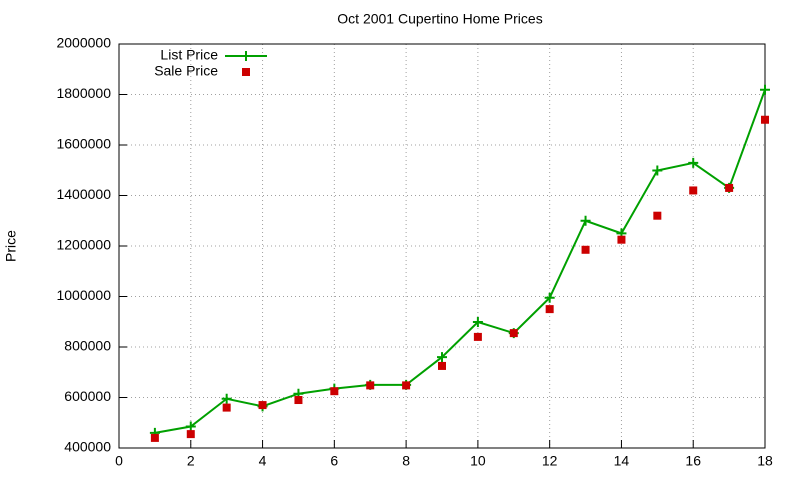  I want to click on y-tick-label: 600000, so click(87, 396).